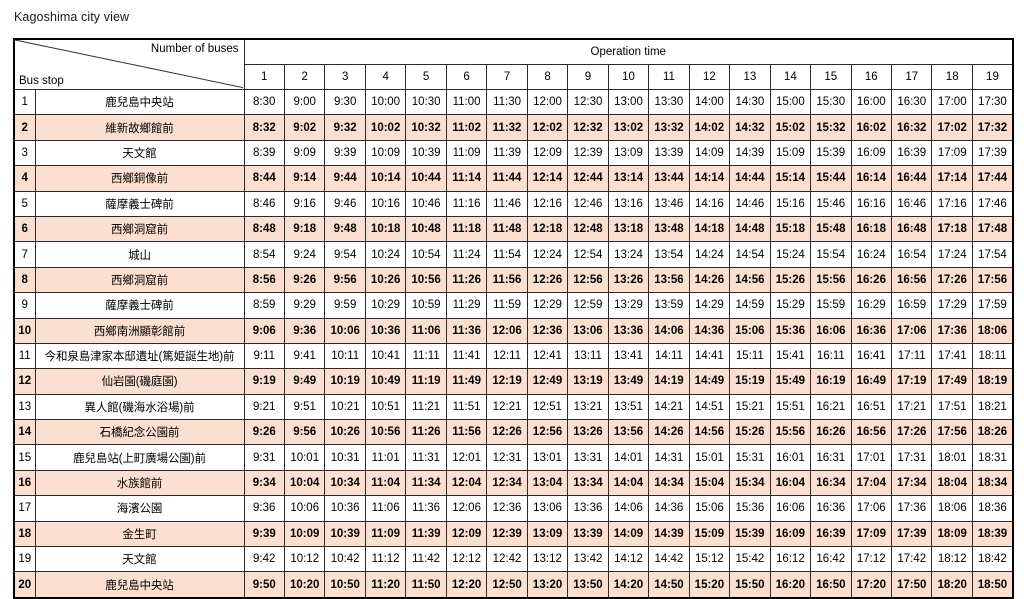 Image resolution: width=1024 pixels, height=599 pixels. Describe the element at coordinates (790, 381) in the screenshot. I see `departure-time-cell: 15:49` at that location.